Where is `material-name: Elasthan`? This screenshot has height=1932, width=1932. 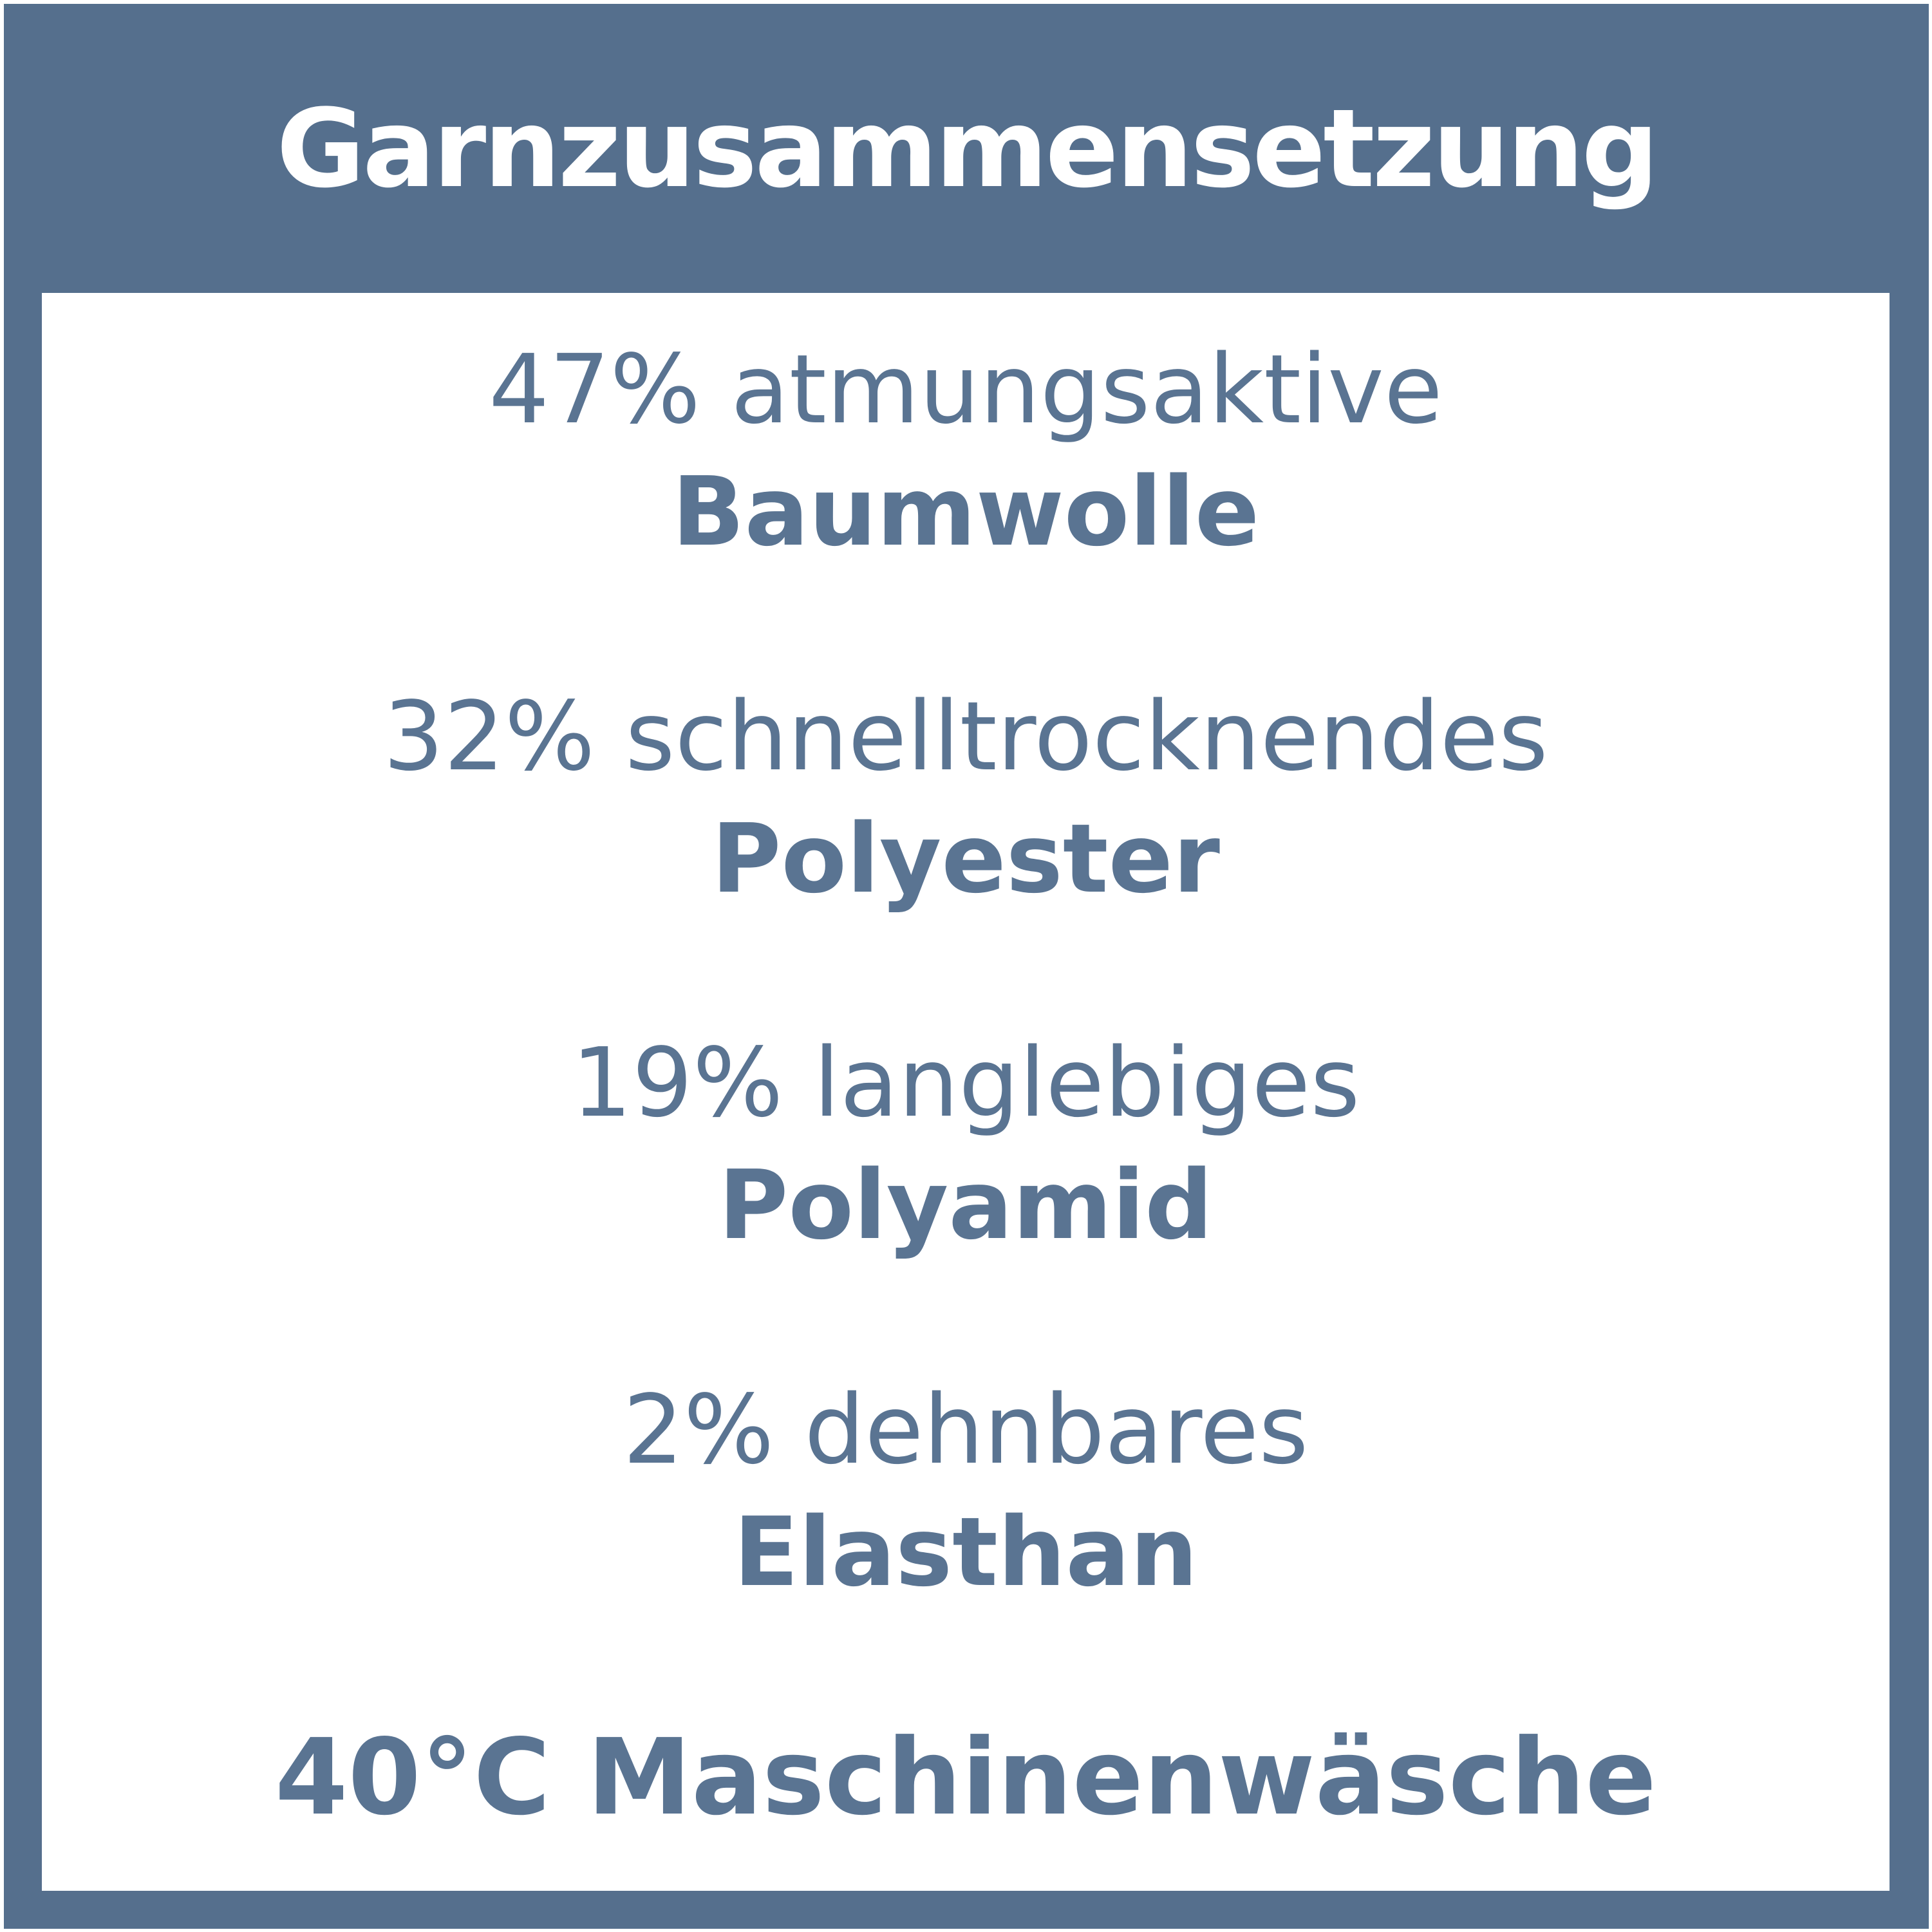 material-name: Elasthan is located at coordinates (965, 1552).